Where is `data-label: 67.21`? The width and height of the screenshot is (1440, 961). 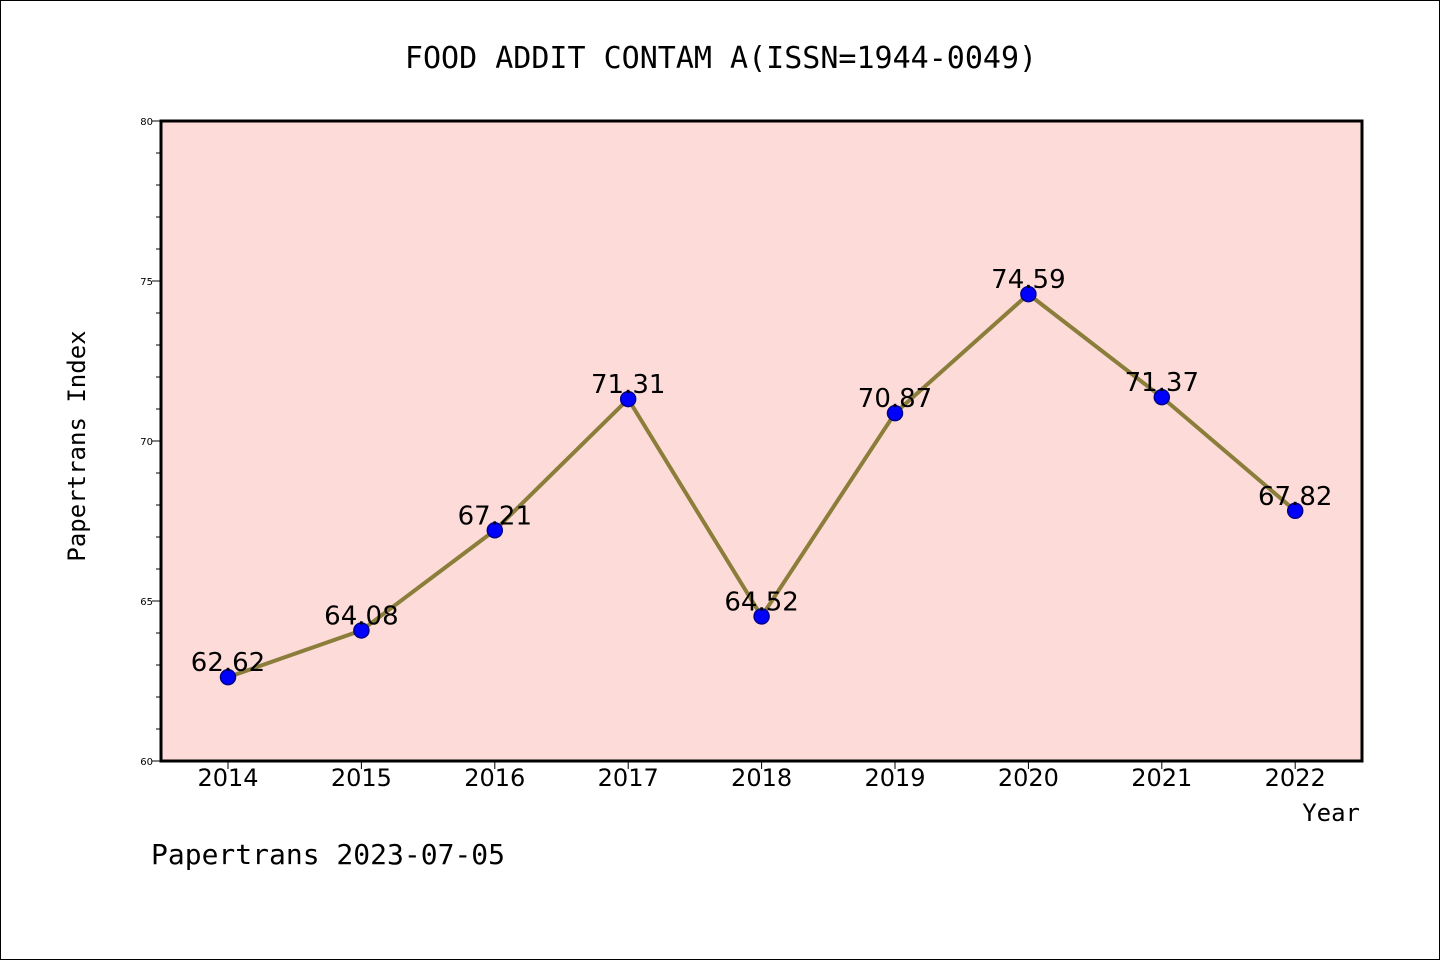
data-label: 67.21 is located at coordinates (495, 516).